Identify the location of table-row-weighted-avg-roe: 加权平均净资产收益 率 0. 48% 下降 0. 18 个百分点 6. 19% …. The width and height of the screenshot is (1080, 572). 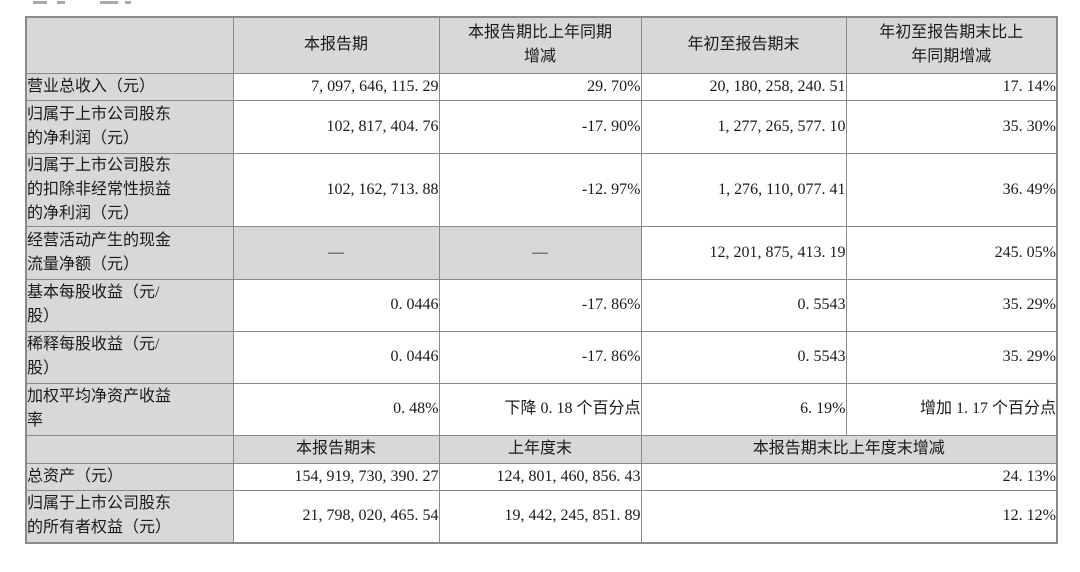
(541, 409).